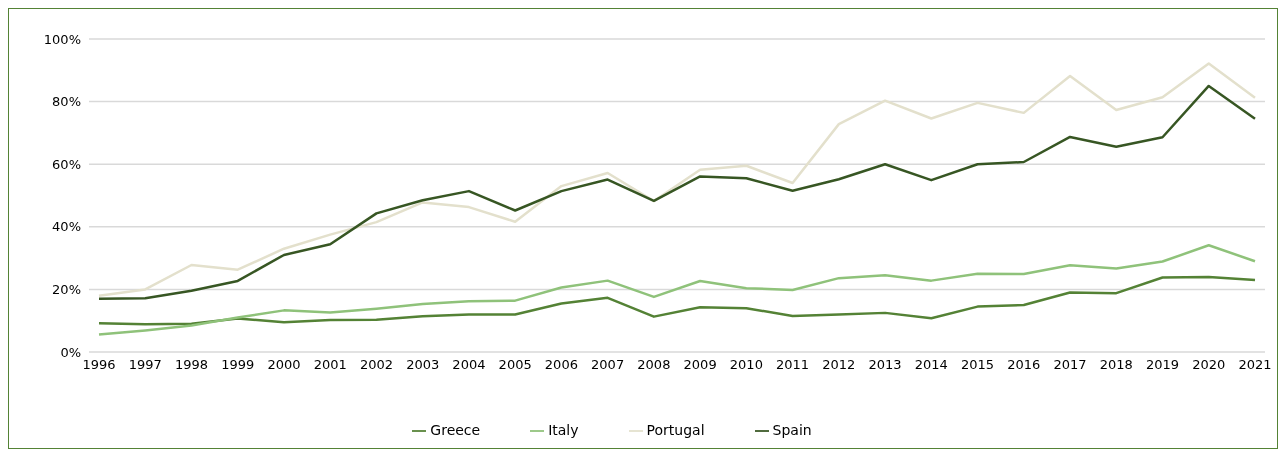  What do you see at coordinates (839, 365) in the screenshot?
I see `x-tick-label: 2012` at bounding box center [839, 365].